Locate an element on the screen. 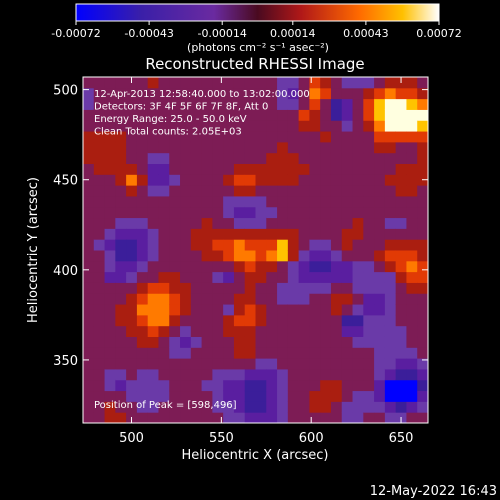  y-tick-label: 500 is located at coordinates (65, 91).